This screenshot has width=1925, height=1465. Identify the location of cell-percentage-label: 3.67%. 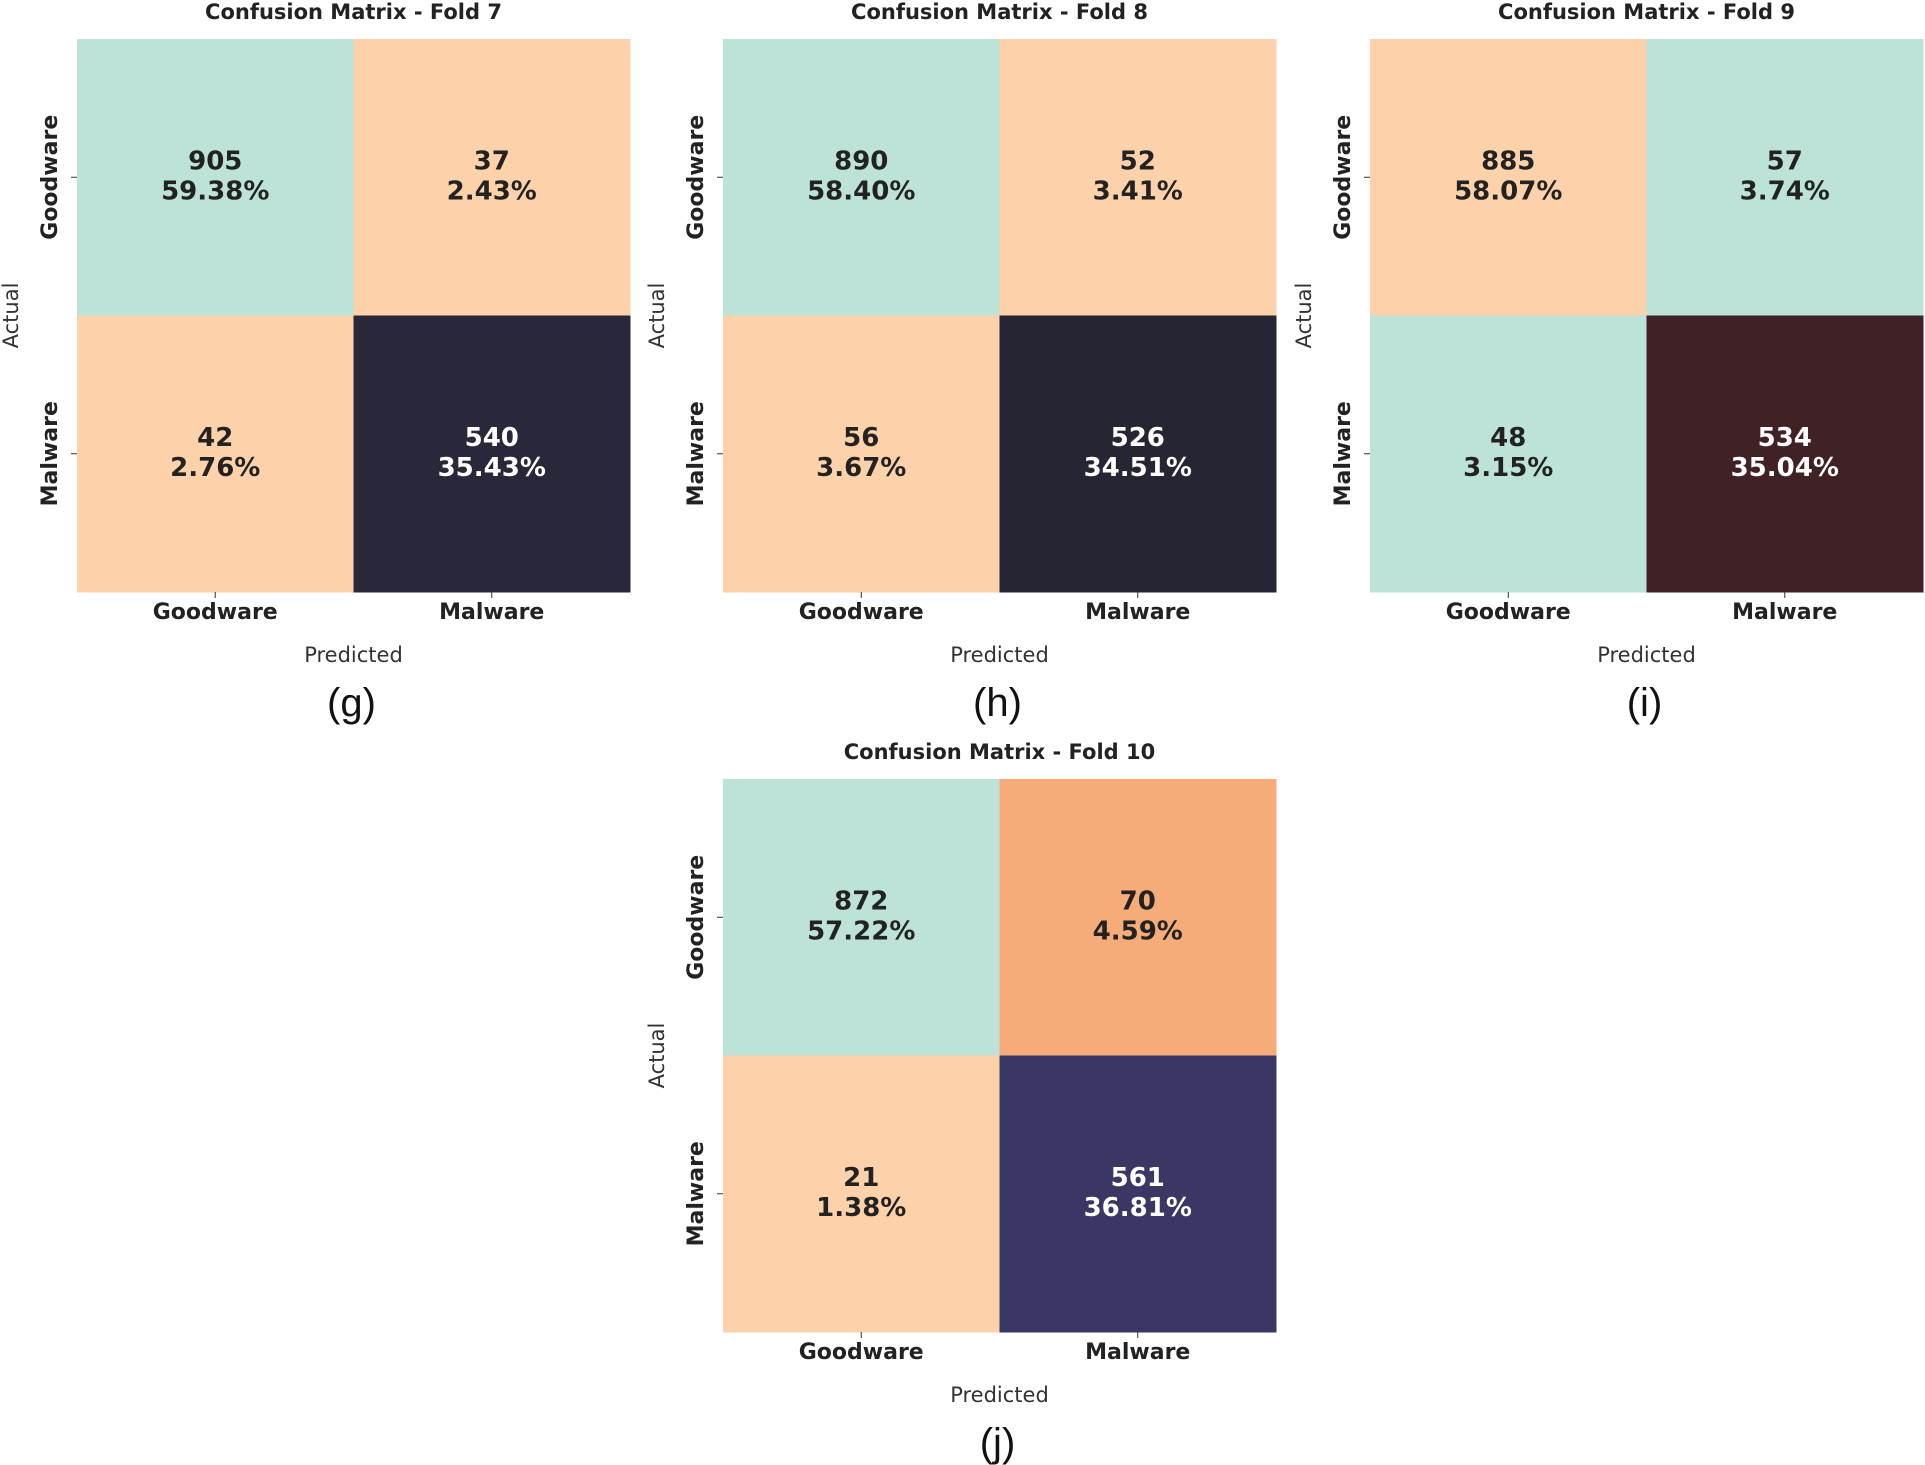
(861, 468).